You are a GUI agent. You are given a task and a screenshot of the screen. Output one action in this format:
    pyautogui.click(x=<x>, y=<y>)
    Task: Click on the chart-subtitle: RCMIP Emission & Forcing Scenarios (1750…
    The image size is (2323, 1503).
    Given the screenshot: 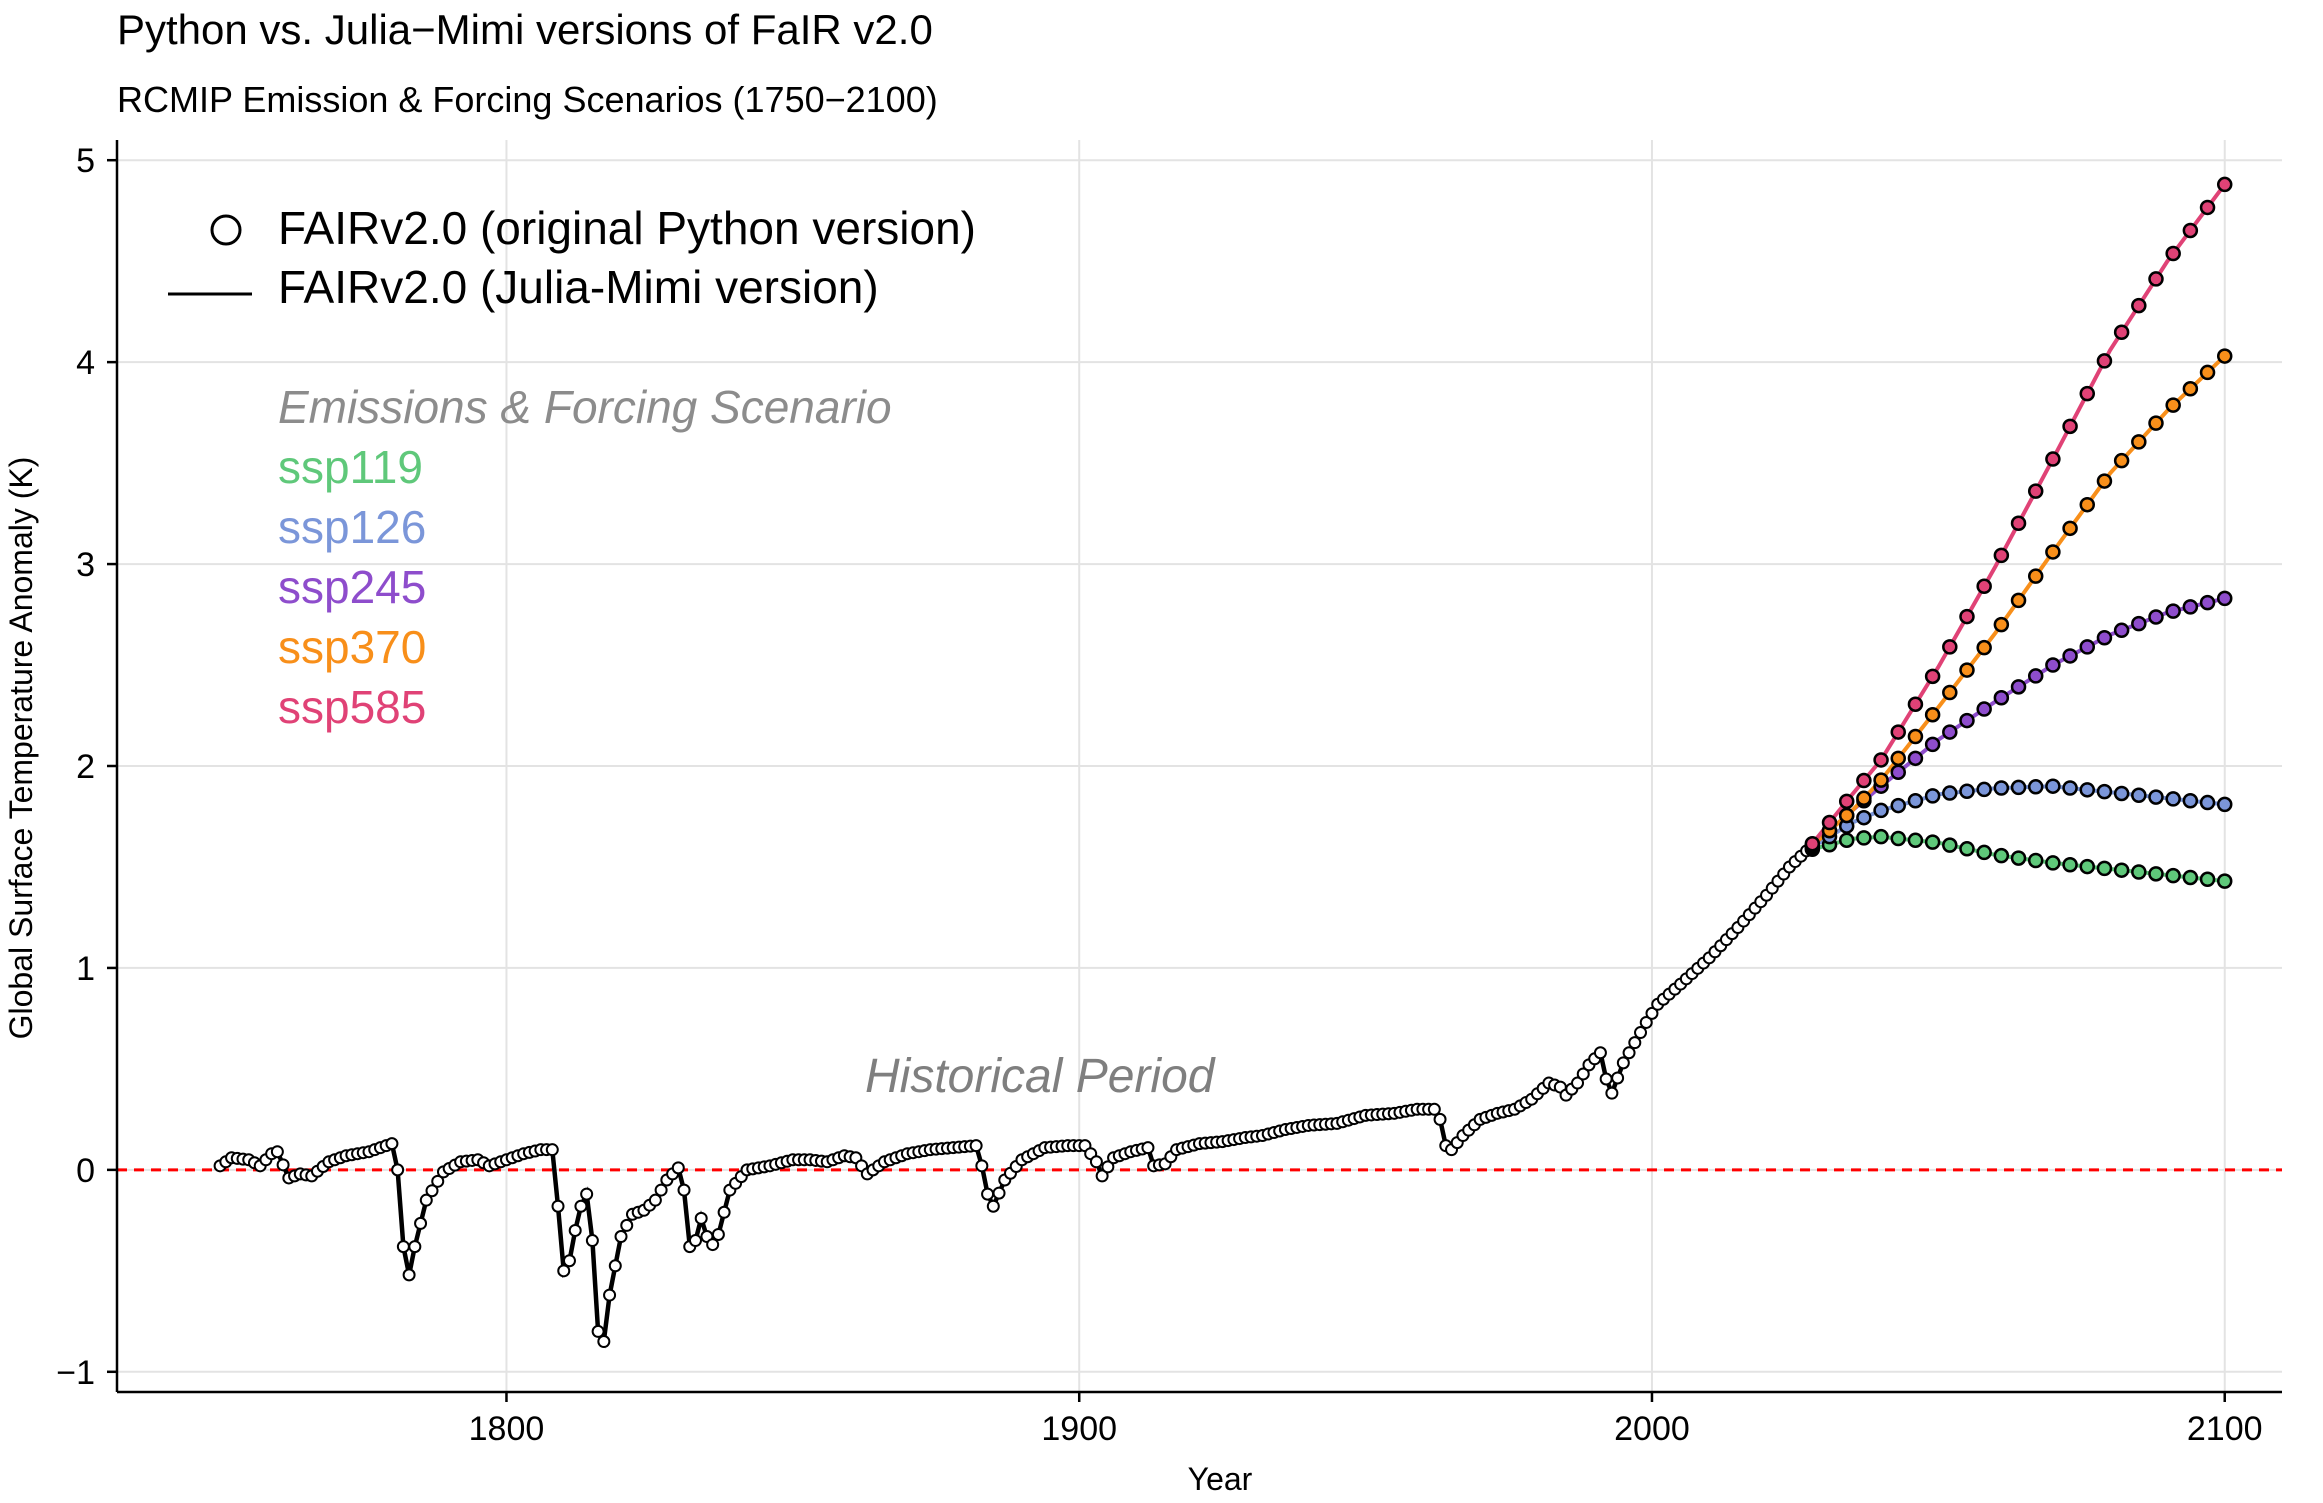 What is the action you would take?
    pyautogui.click(x=527, y=99)
    